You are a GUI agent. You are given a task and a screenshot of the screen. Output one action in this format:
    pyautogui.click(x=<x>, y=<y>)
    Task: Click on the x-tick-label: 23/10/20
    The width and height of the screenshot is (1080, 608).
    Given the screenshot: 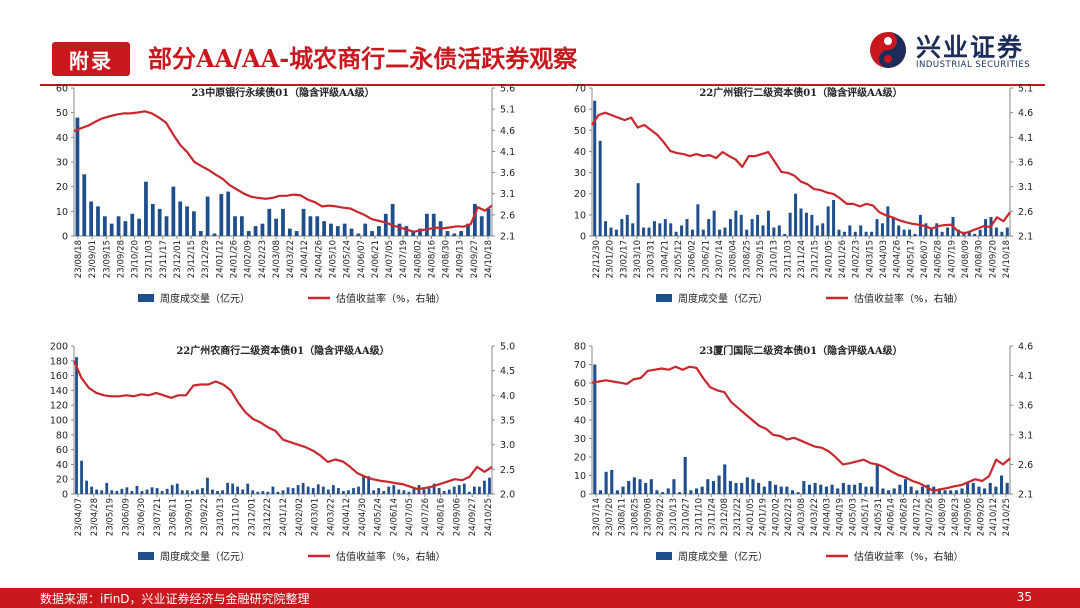 What is the action you would take?
    pyautogui.click(x=136, y=259)
    